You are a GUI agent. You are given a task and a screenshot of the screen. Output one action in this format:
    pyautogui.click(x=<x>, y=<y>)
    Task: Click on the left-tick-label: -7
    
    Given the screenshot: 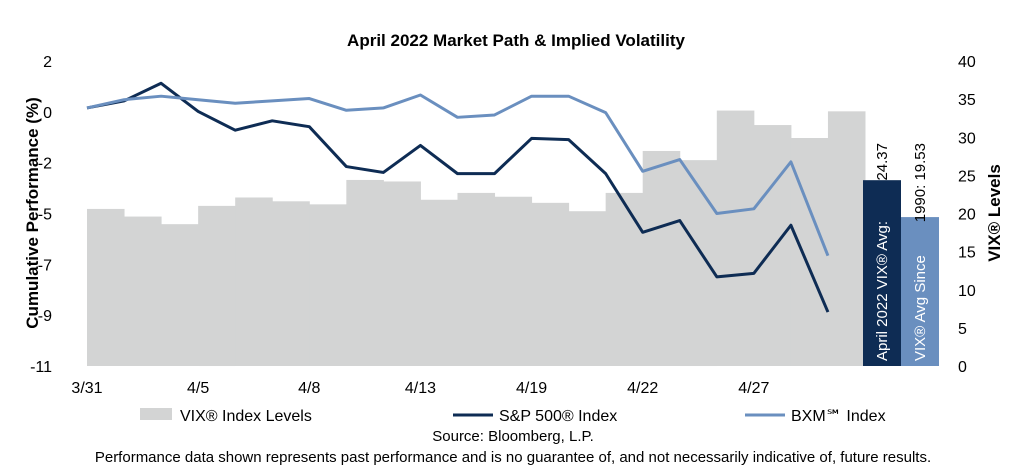 What is the action you would take?
    pyautogui.click(x=45, y=265)
    